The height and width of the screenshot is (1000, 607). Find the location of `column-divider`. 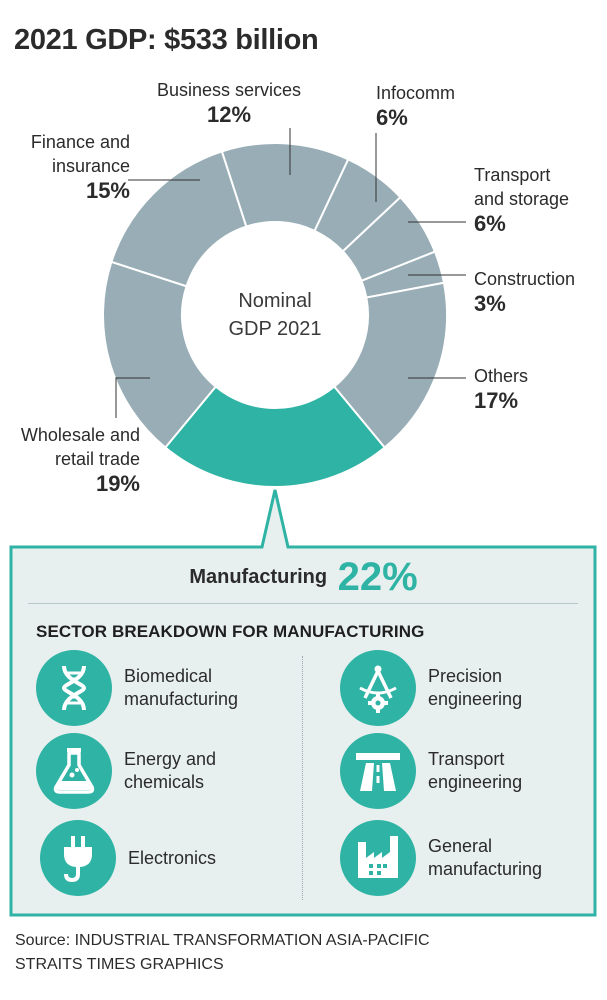

column-divider is located at coordinates (302, 778).